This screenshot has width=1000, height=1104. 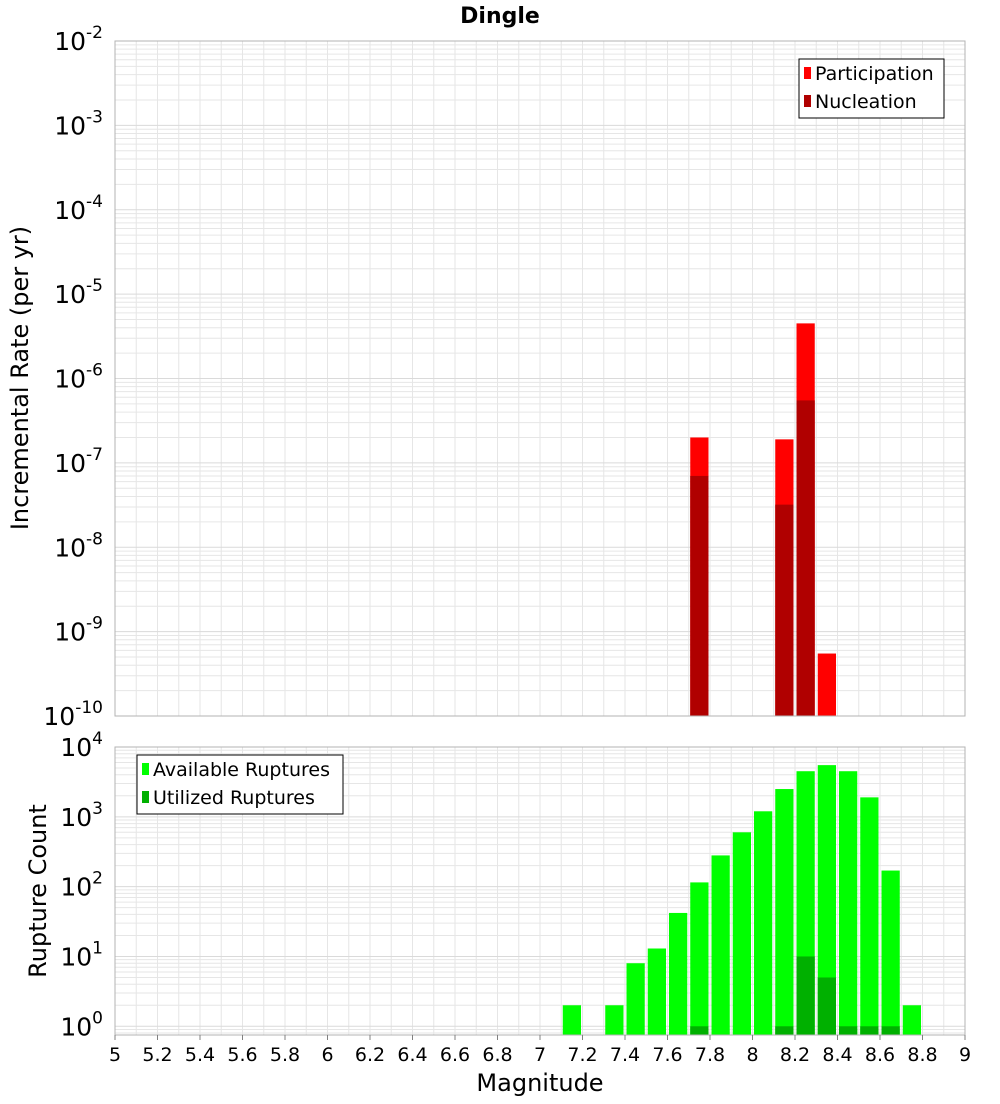 What do you see at coordinates (965, 1055) in the screenshot?
I see `x-tick-label: 9` at bounding box center [965, 1055].